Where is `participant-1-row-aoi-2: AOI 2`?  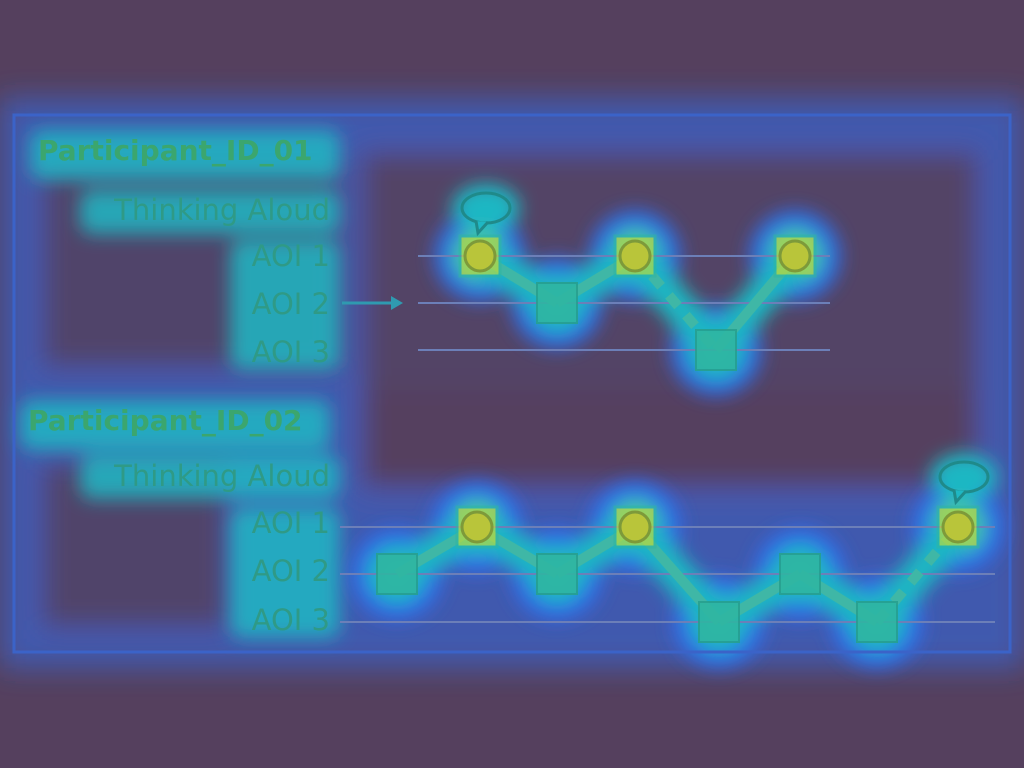 participant-1-row-aoi-2: AOI 2 is located at coordinates (291, 304).